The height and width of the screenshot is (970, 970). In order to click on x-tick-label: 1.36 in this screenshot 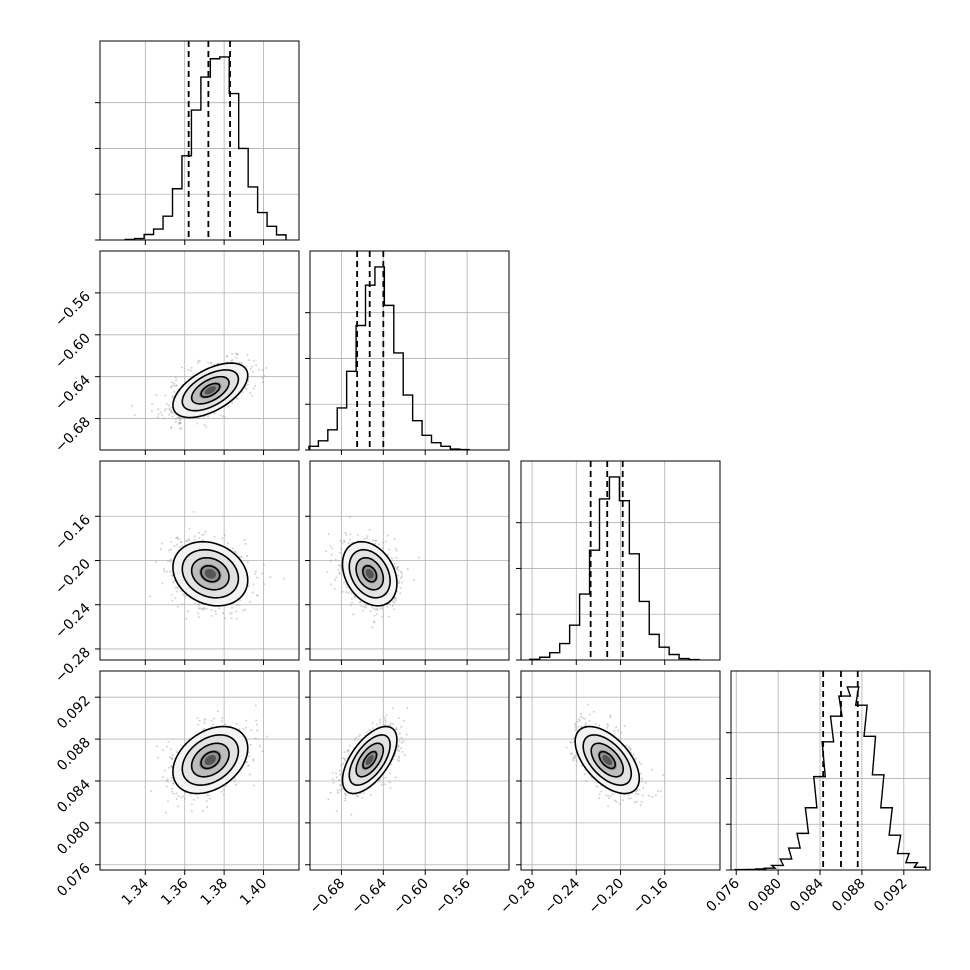, I will do `click(174, 891)`.